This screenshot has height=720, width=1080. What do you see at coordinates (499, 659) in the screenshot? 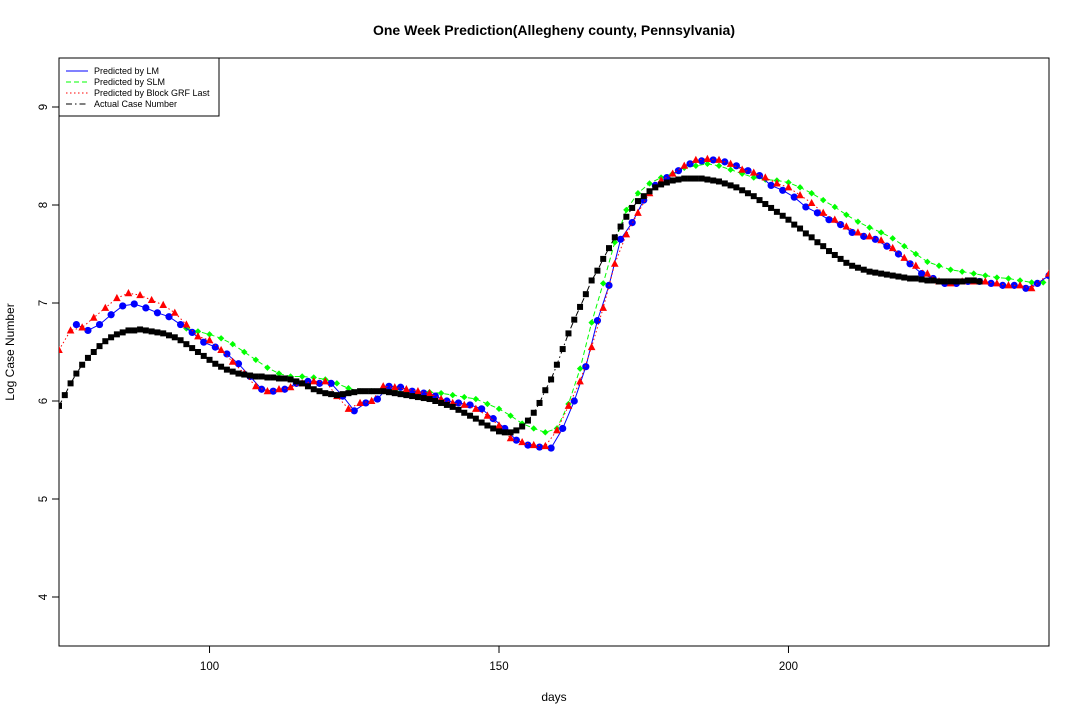
I see `x-axis: 100 150 200` at bounding box center [499, 659].